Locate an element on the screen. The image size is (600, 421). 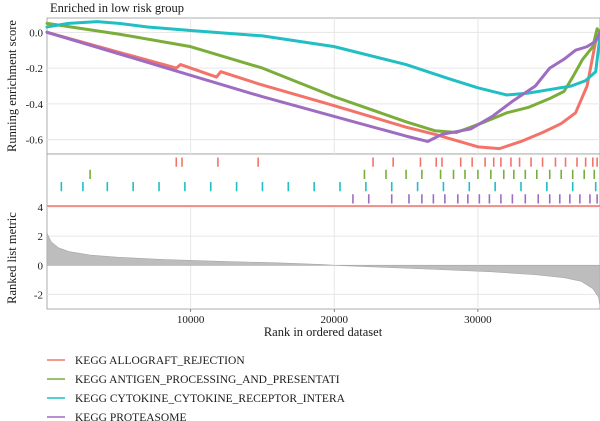
gene-hit-marks is located at coordinates (323, 182).